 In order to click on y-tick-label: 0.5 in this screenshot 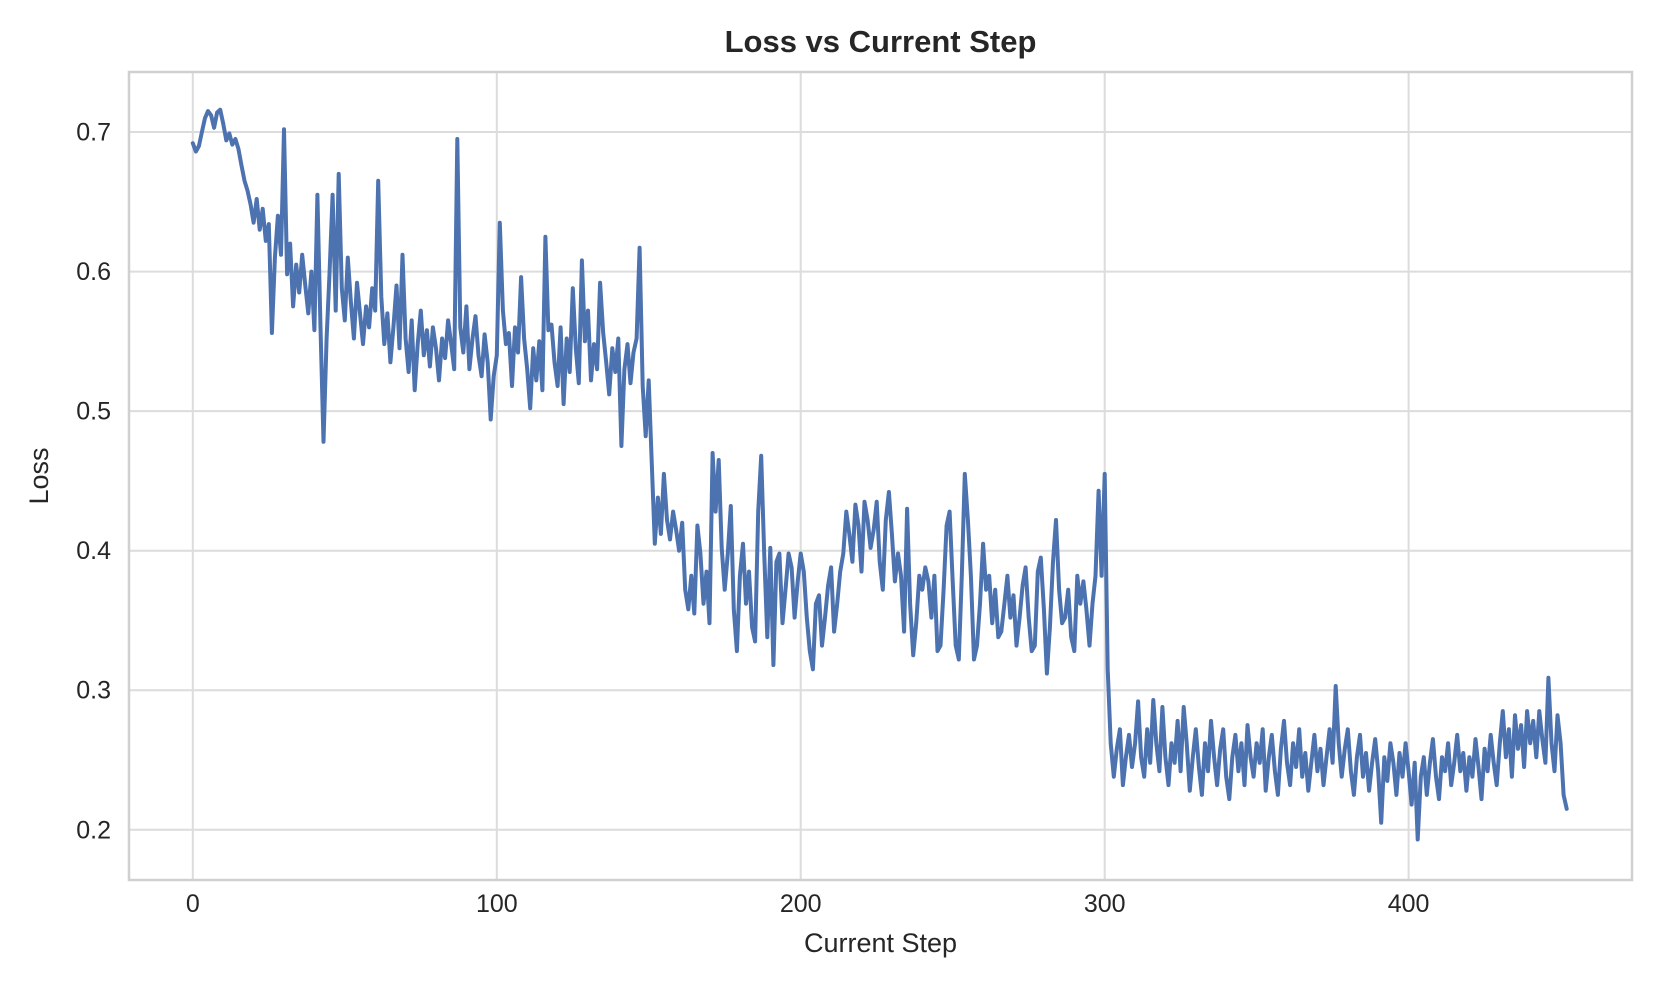, I will do `click(93, 412)`.